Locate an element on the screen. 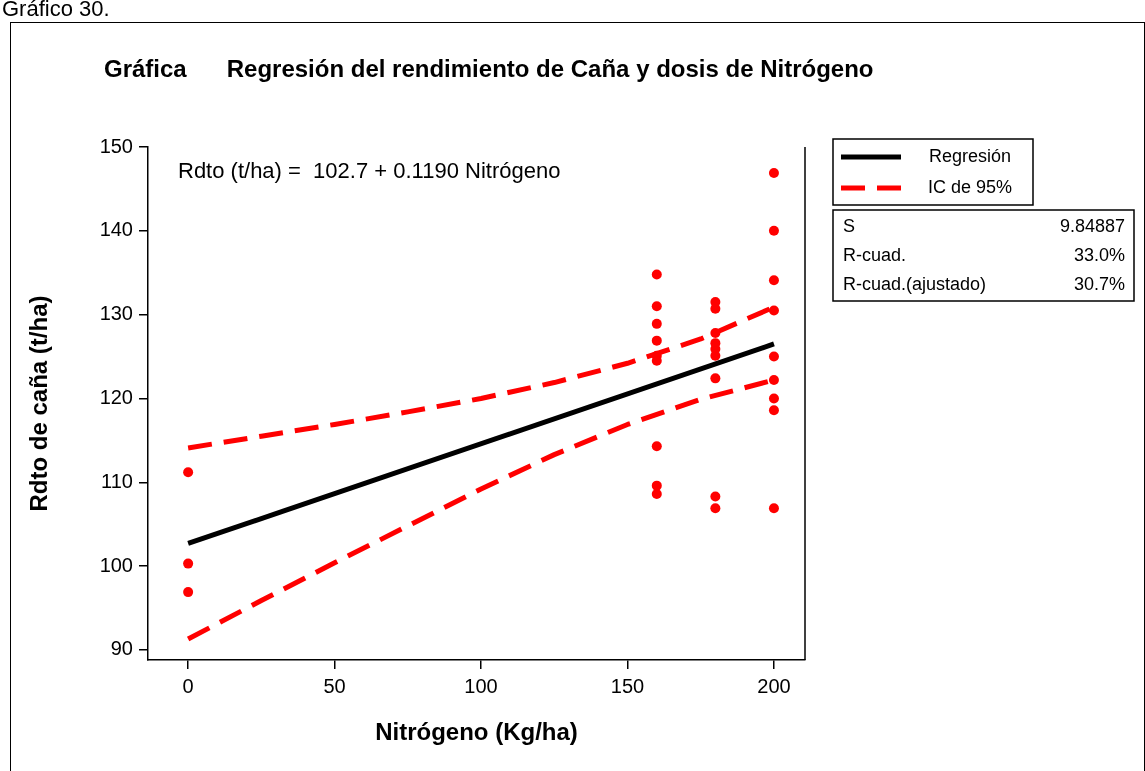 The image size is (1145, 771). chart-title: Gráfica Regresión del rendimiento de Caña y dosis de Nitrógeno is located at coordinates (489, 68).